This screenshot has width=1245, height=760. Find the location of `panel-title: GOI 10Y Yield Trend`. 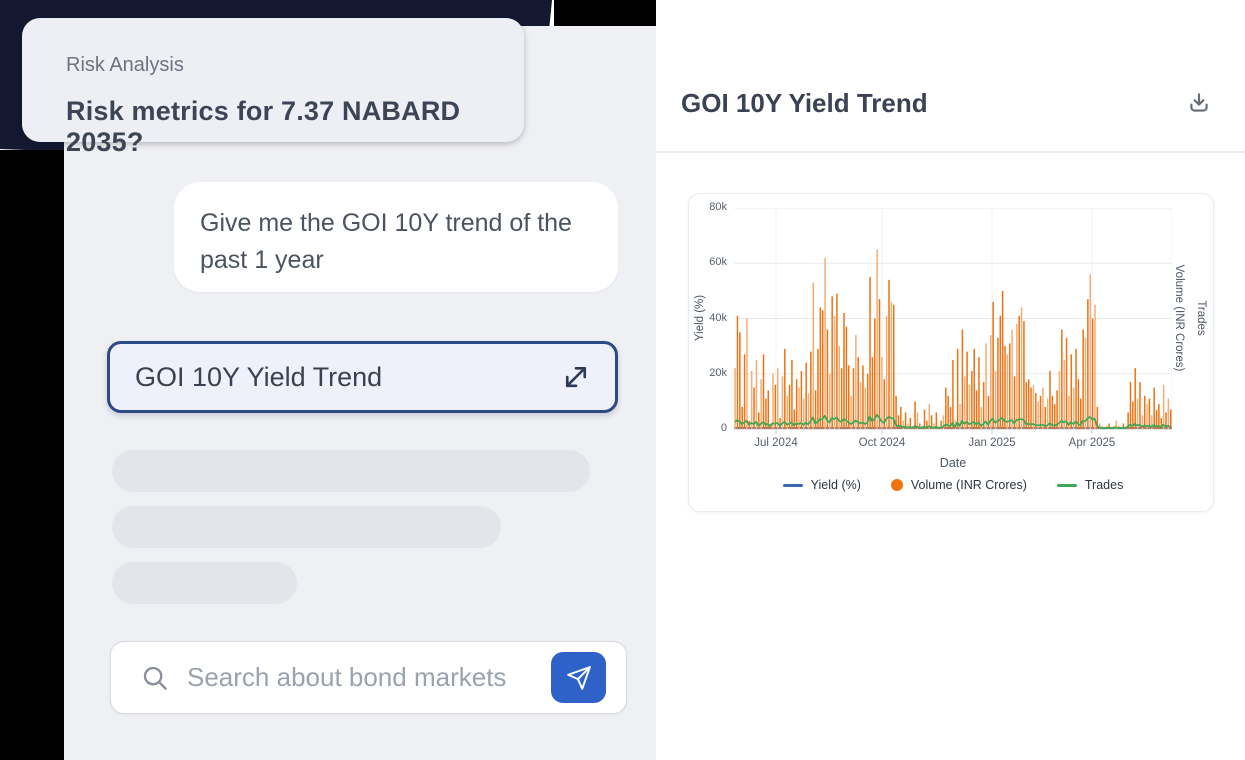

panel-title: GOI 10Y Yield Trend is located at coordinates (804, 103).